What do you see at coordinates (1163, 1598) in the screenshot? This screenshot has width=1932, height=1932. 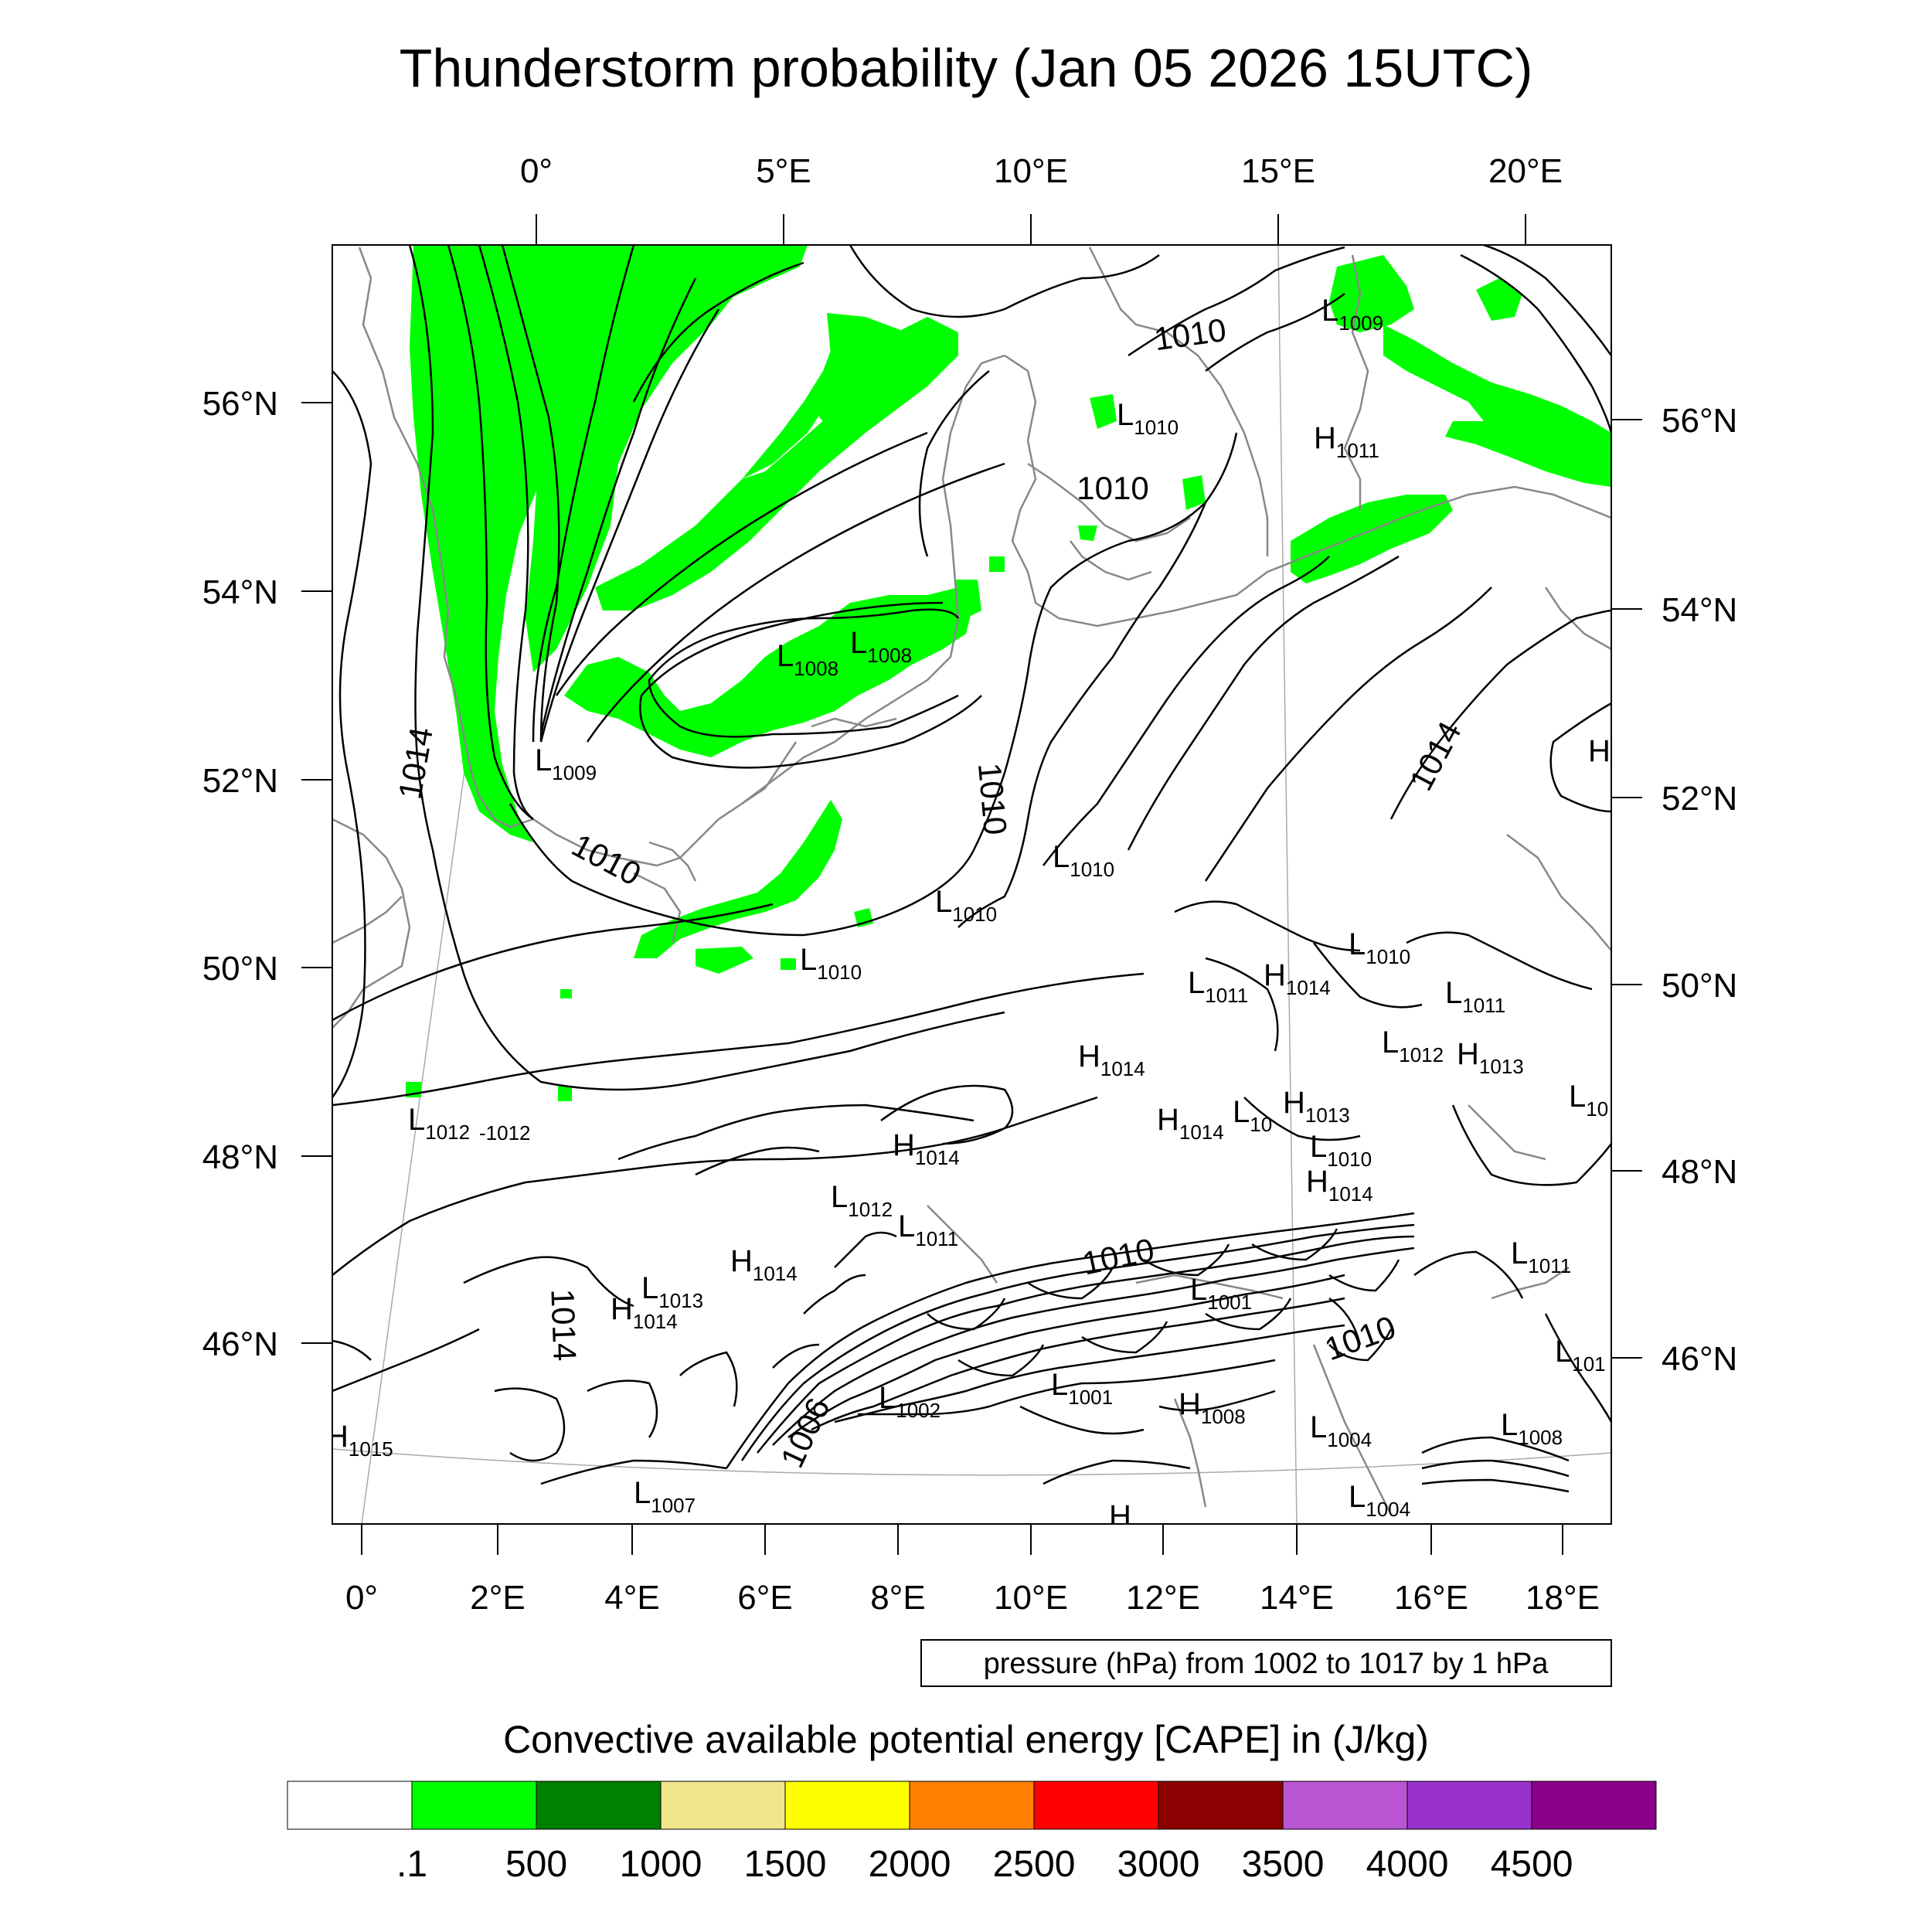 I see `bottom-lon-label: 12°E` at bounding box center [1163, 1598].